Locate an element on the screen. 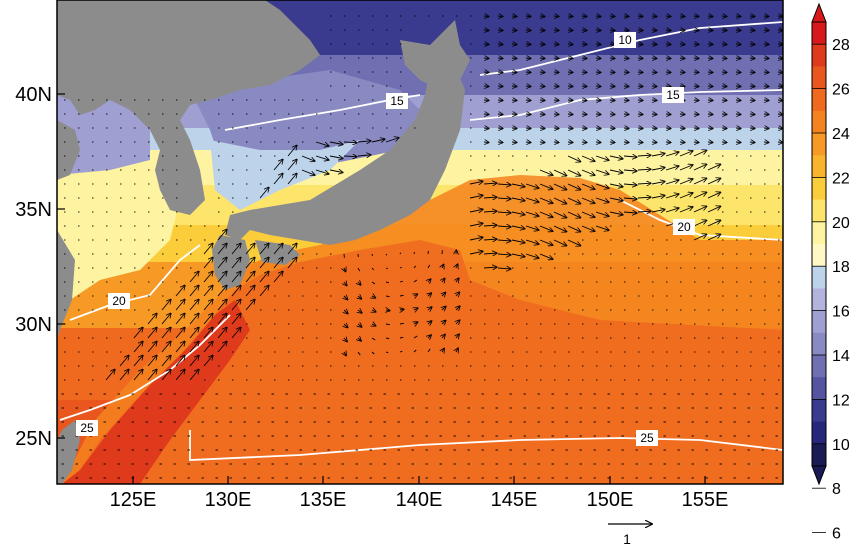  lat-label: 35N is located at coordinates (33, 210).